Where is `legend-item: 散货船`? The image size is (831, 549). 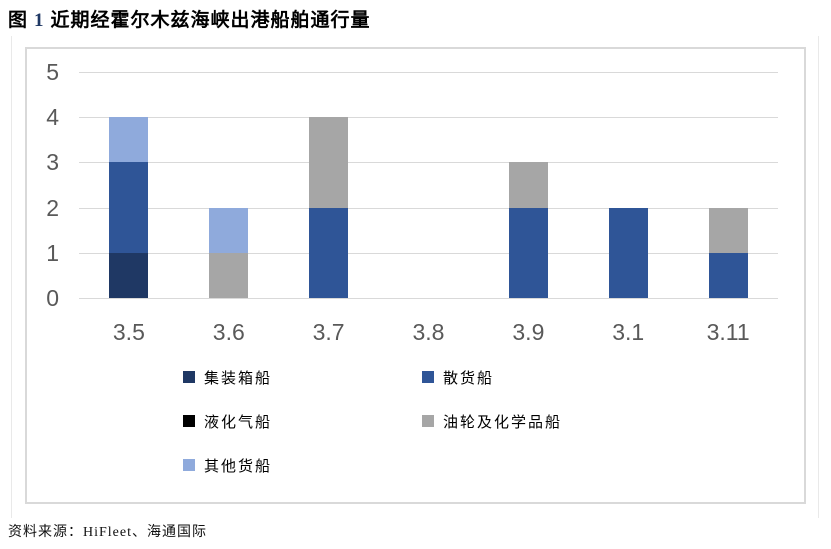 legend-item: 散货船 is located at coordinates (492, 377).